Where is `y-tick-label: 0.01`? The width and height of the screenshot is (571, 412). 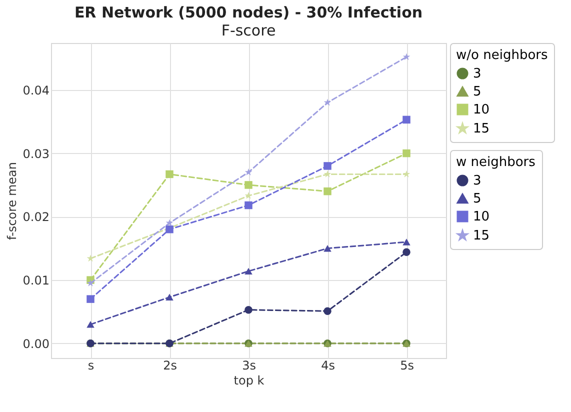
y-tick-label: 0.01 is located at coordinates (36, 281).